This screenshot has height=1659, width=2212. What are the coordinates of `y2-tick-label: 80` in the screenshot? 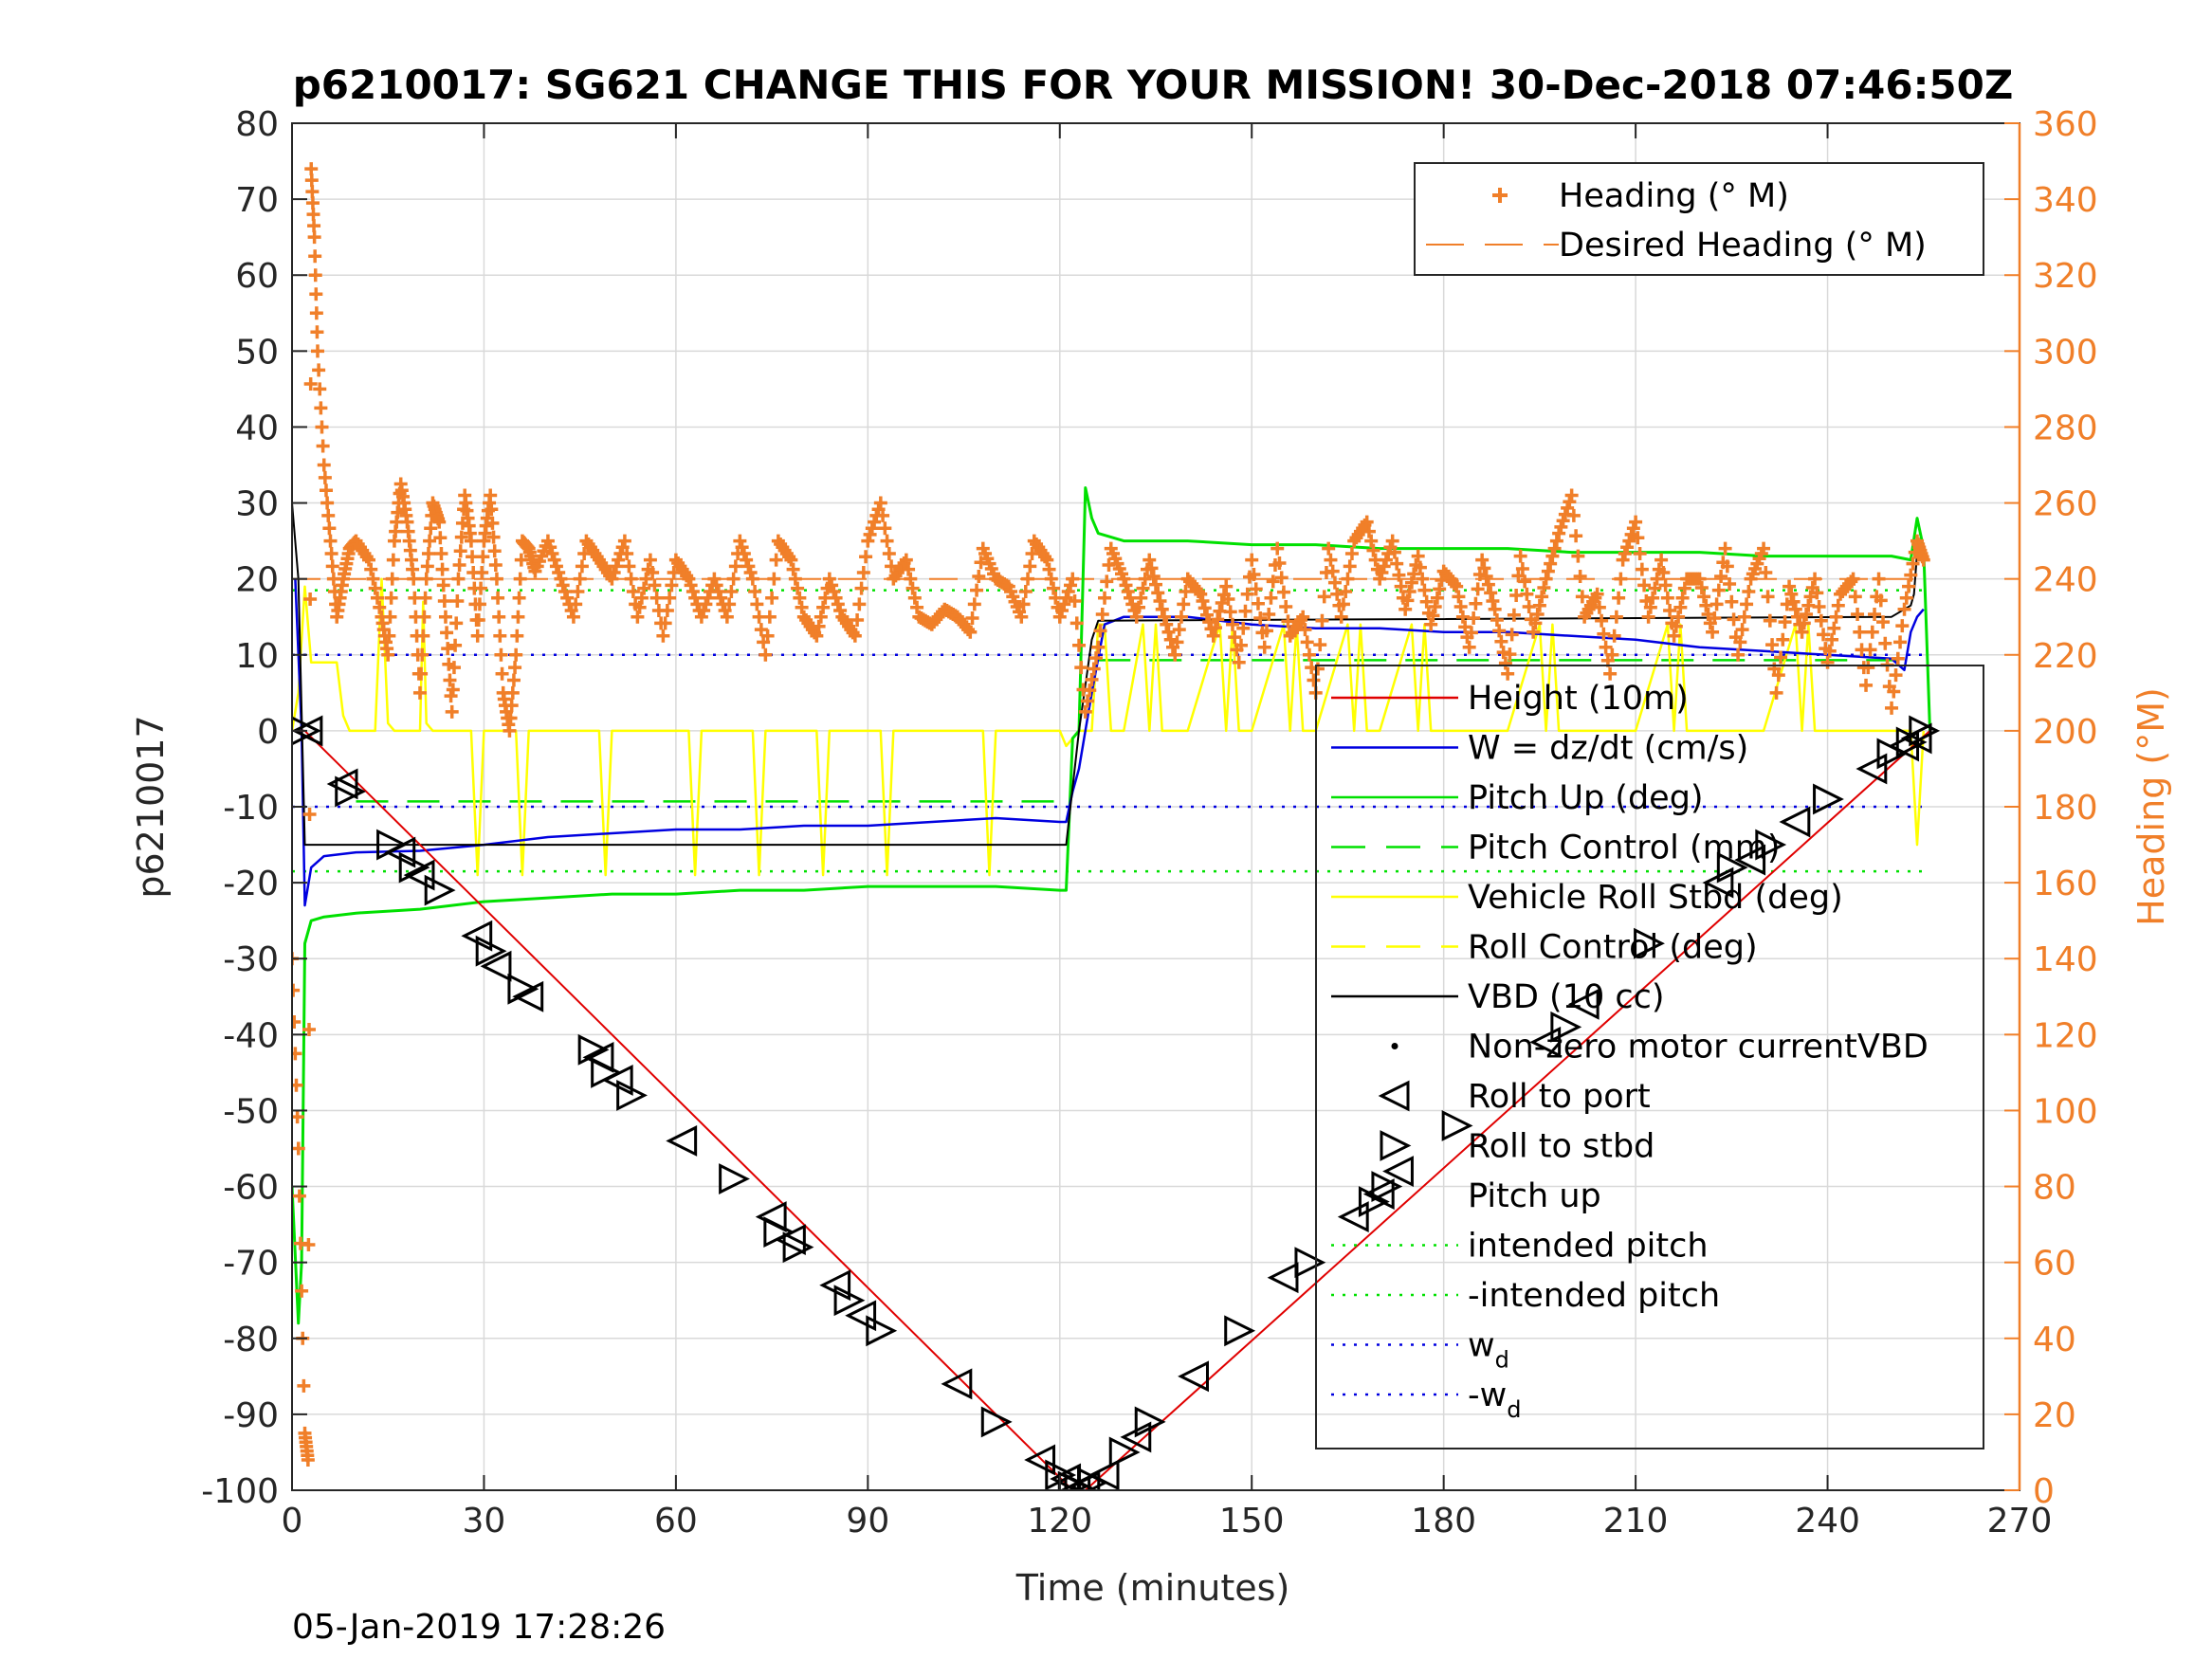 It's located at (2054, 1188).